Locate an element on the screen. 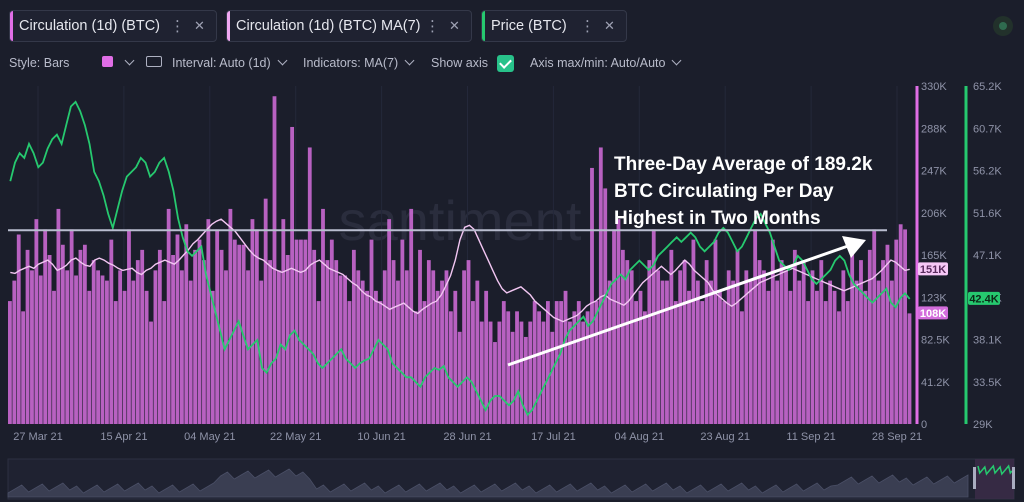  axis-minmax-dropdown: Axis max/min: Auto/Auto is located at coordinates (606, 62).